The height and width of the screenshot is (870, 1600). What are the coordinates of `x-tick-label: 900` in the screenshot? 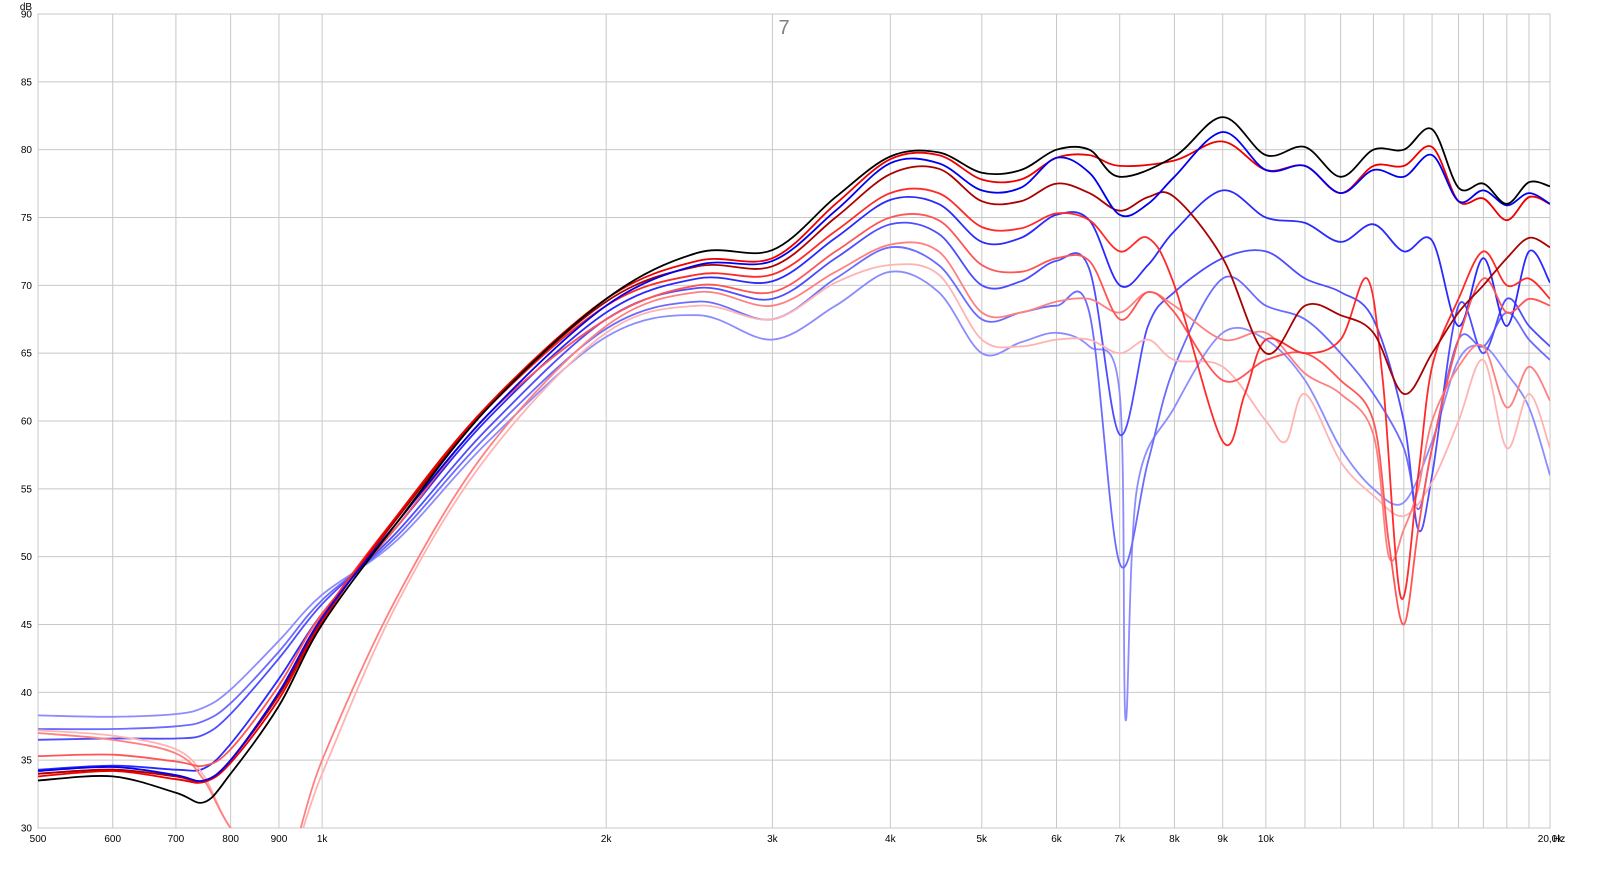 It's located at (279, 839).